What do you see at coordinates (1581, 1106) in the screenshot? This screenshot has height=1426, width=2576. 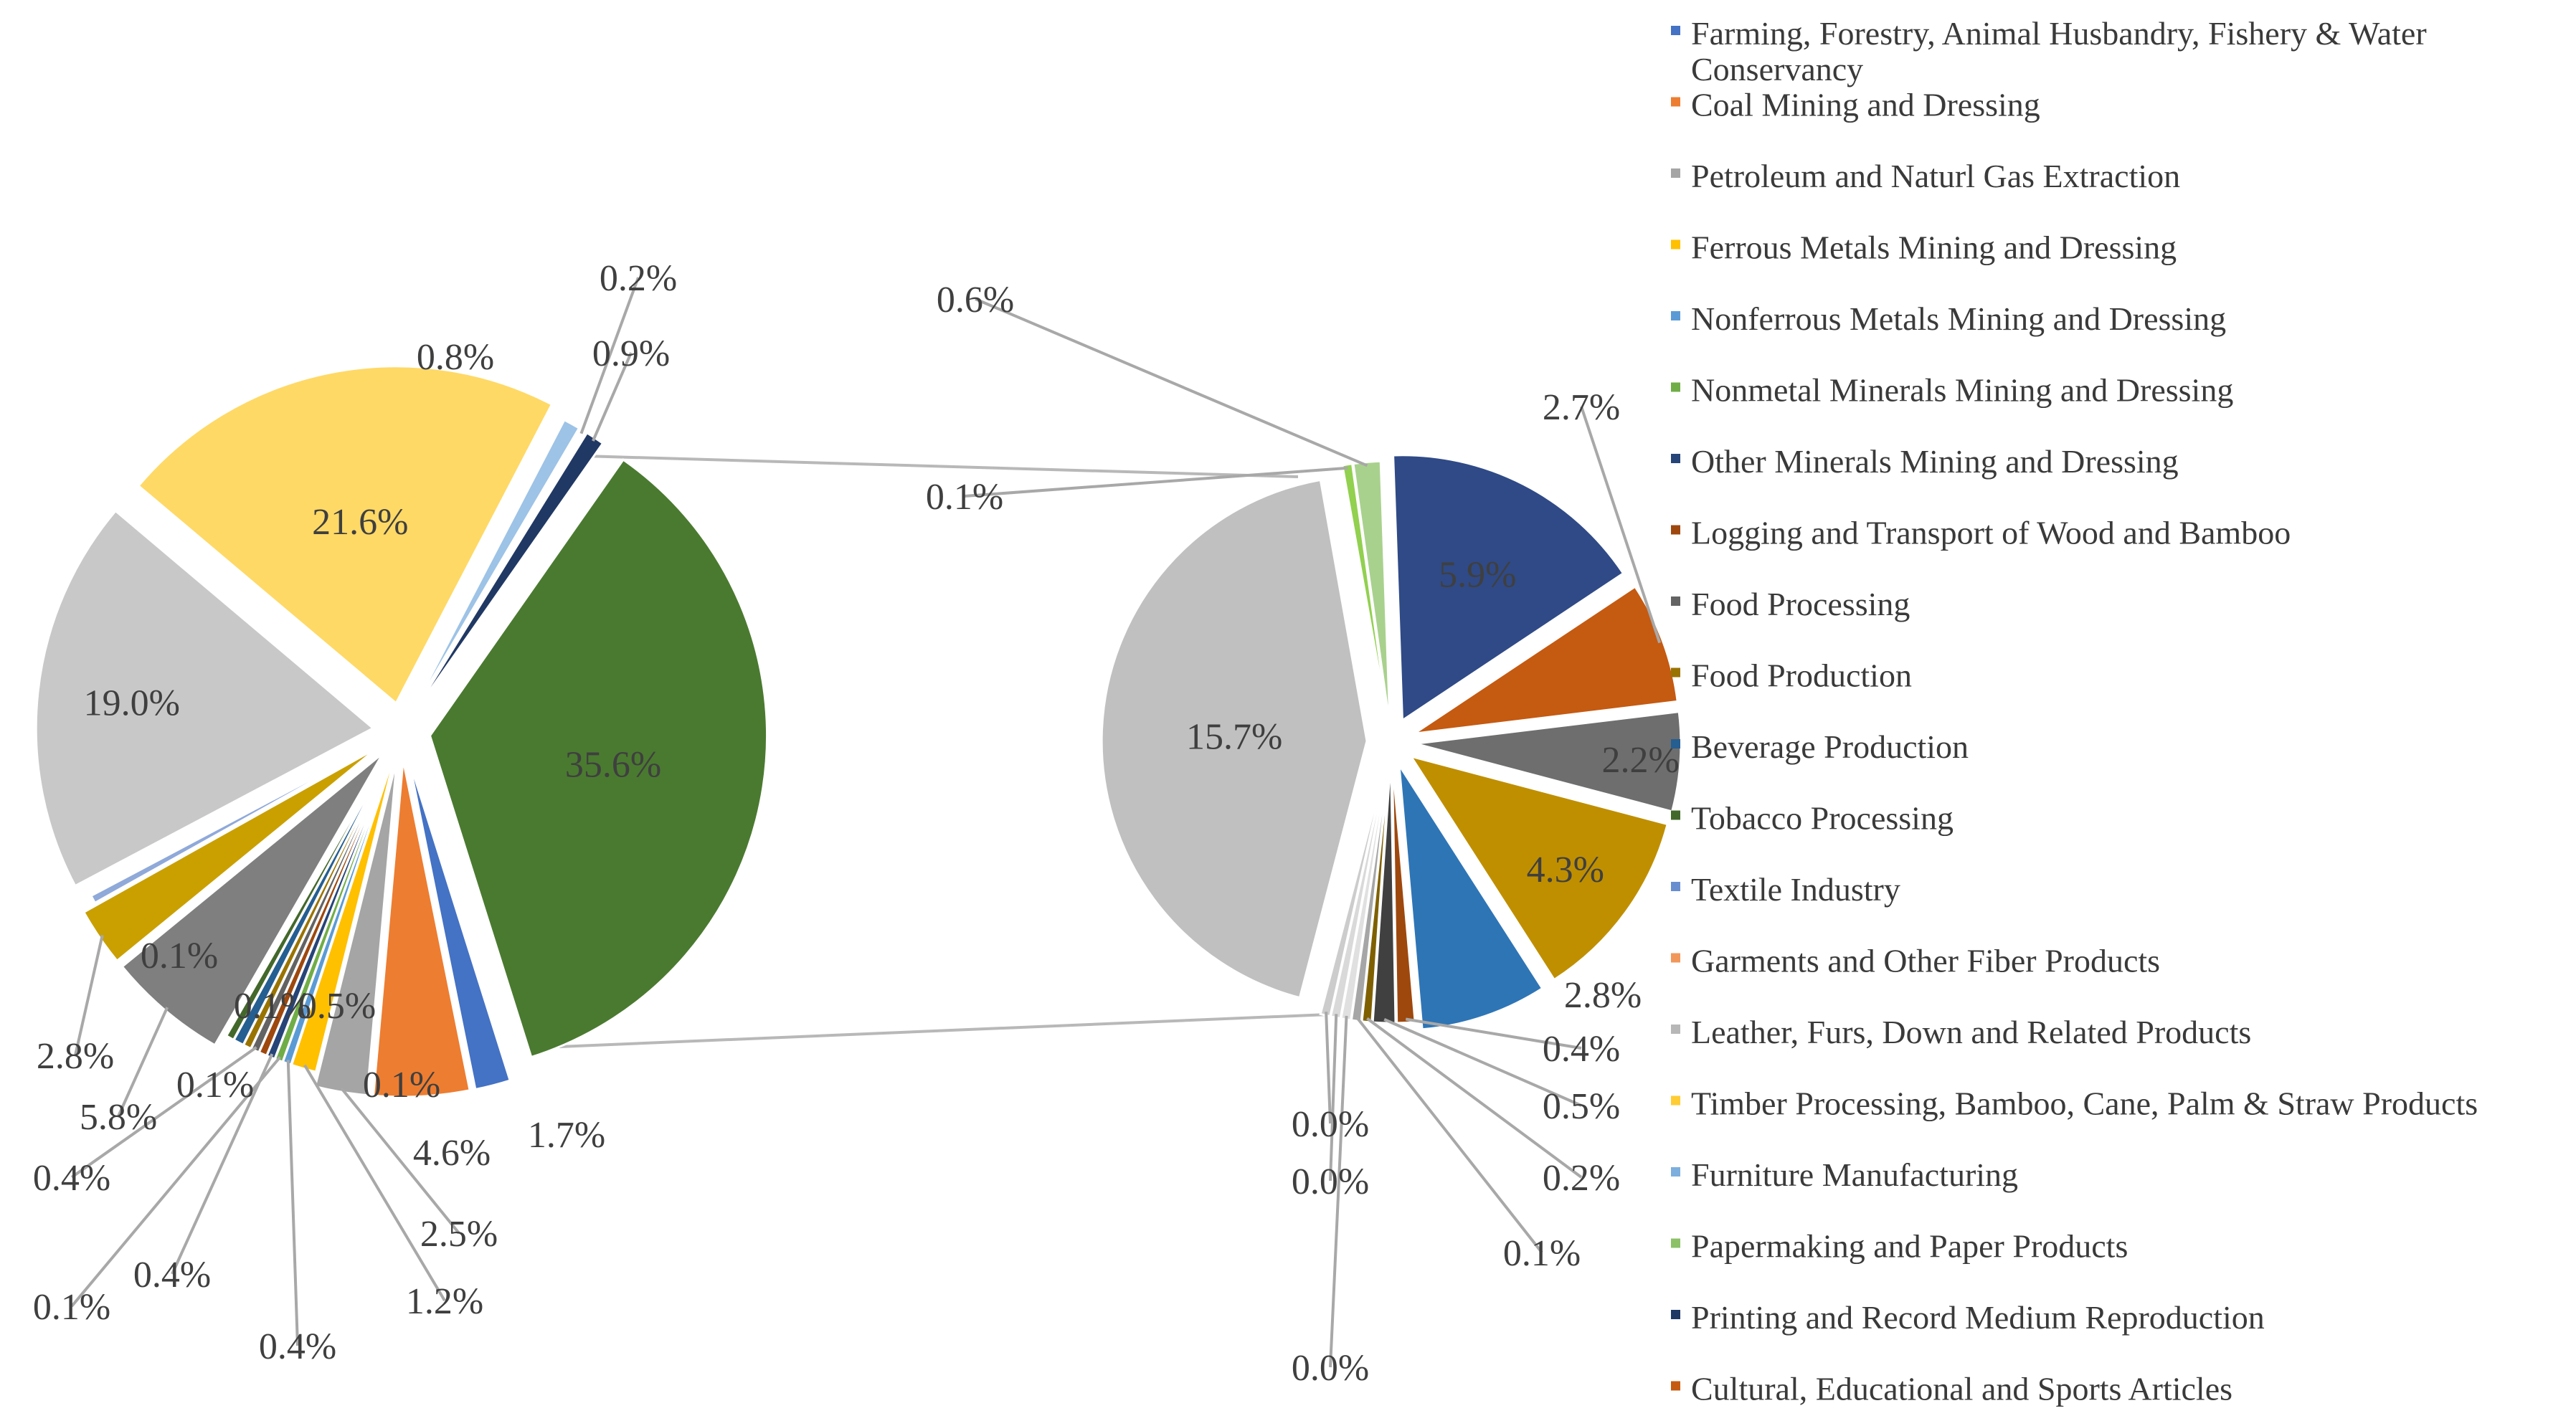 I see `secondary-pie-label-6: 0.5%` at bounding box center [1581, 1106].